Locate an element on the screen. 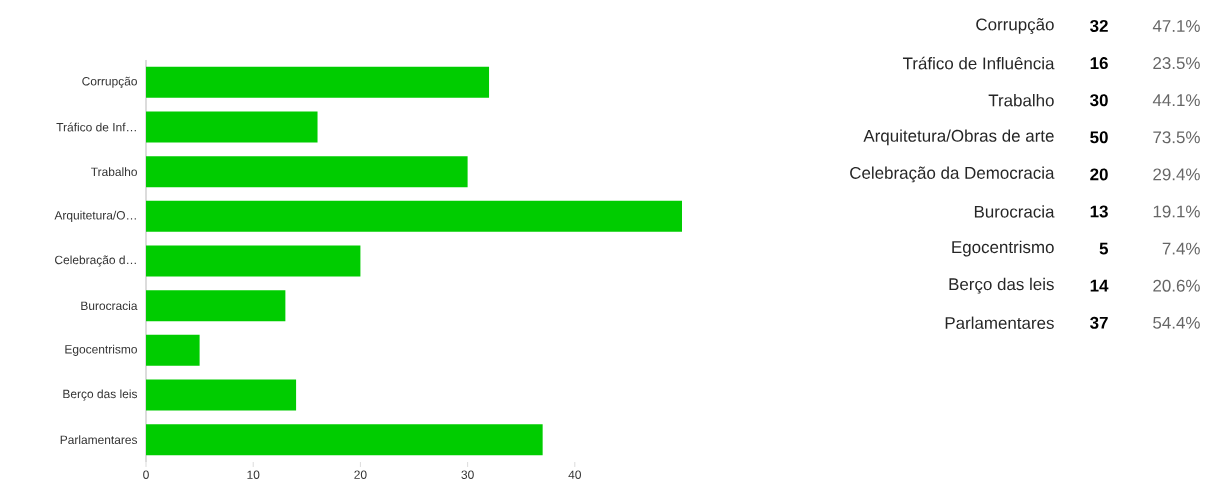  data-label: 23.5% is located at coordinates (1176, 63).